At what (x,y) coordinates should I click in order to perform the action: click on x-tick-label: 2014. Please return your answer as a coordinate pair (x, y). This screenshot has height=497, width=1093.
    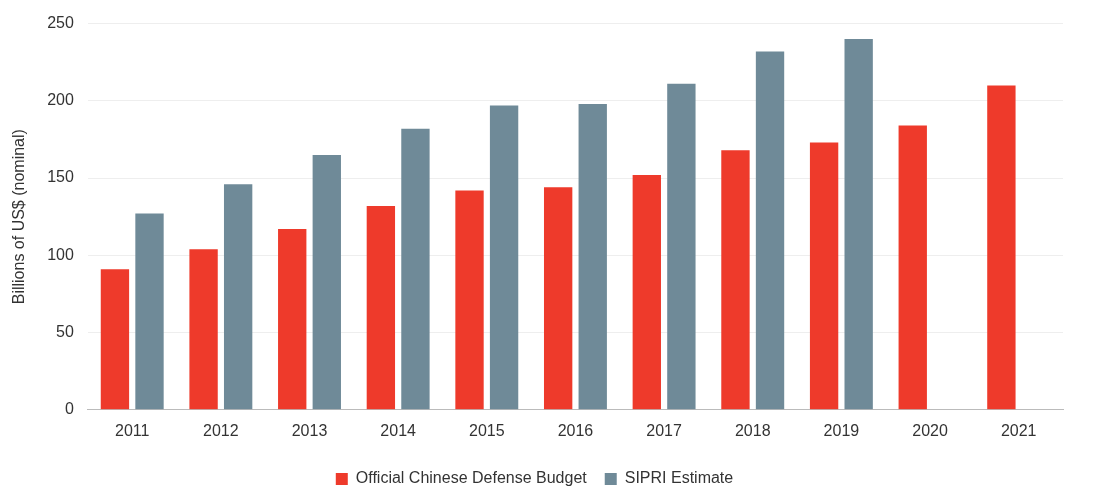
    Looking at the image, I should click on (398, 430).